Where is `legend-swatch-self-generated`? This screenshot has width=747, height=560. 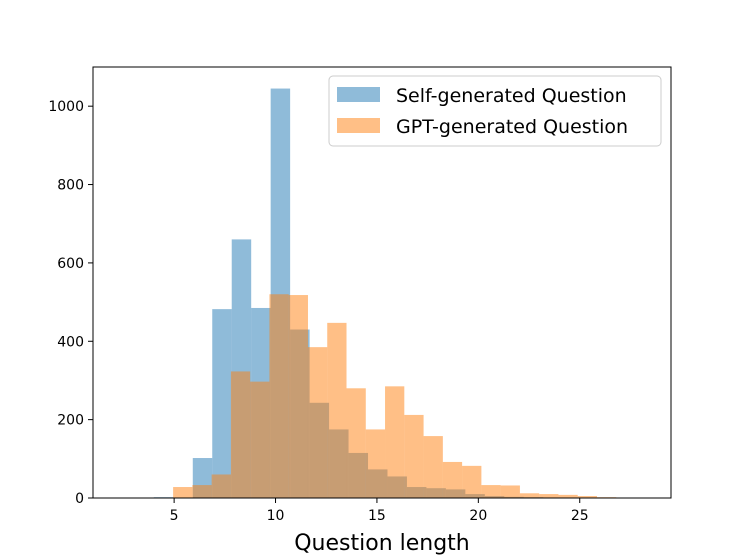
legend-swatch-self-generated is located at coordinates (358, 94).